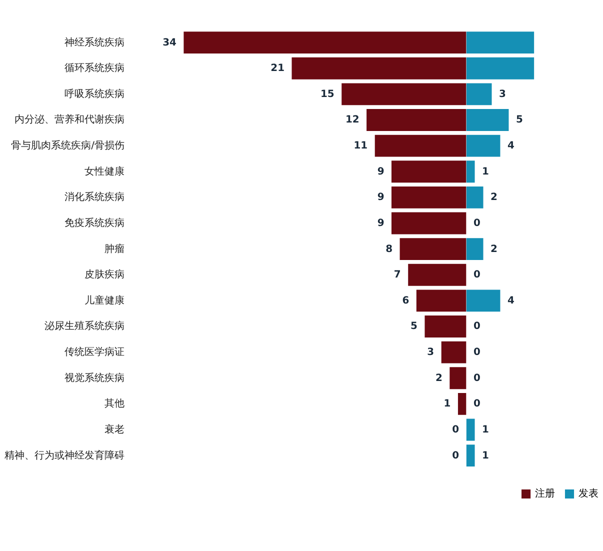  I want to click on y-tick-label: 女性健康, so click(104, 171).